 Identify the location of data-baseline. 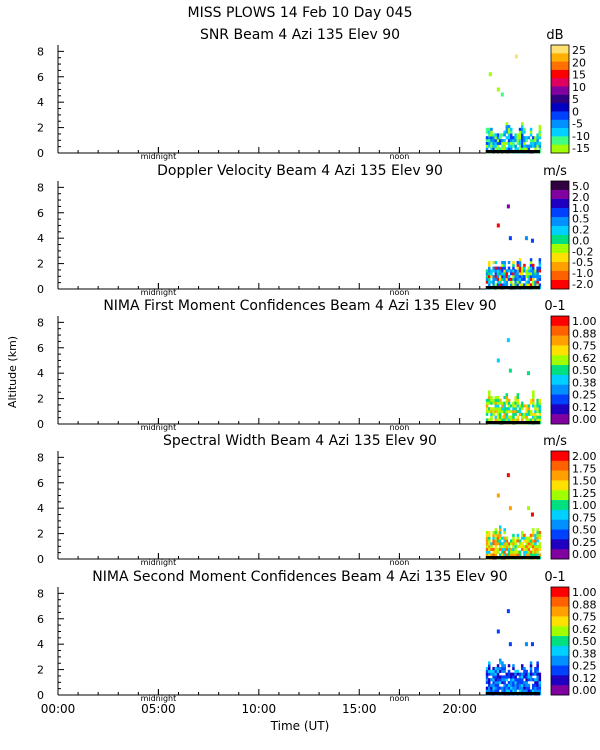
(512, 557).